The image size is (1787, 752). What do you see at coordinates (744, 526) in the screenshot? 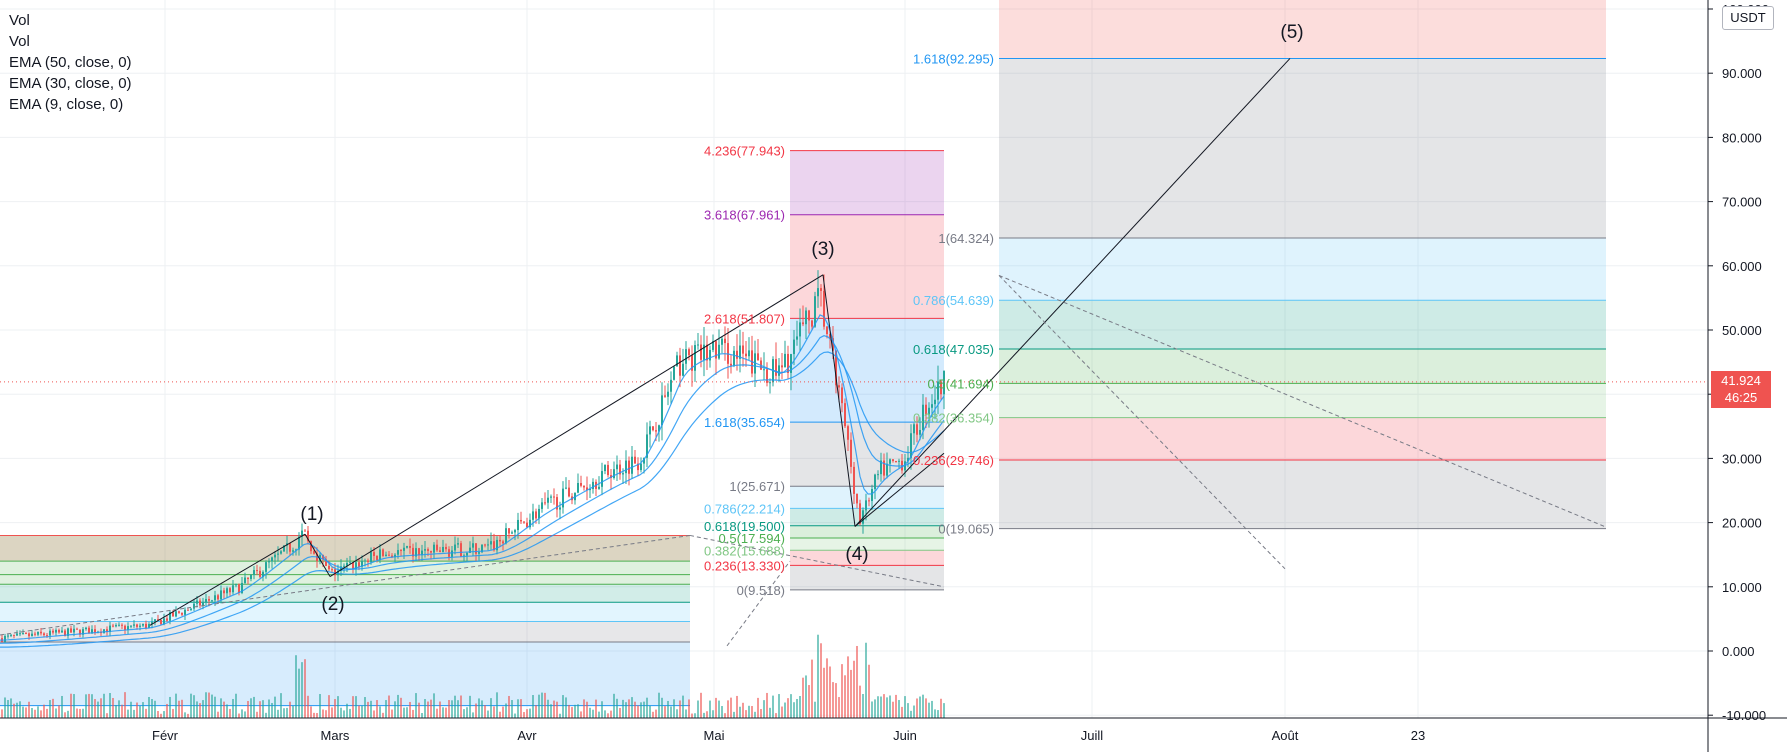
I see `fib-label: 0.618(19.500)` at bounding box center [744, 526].